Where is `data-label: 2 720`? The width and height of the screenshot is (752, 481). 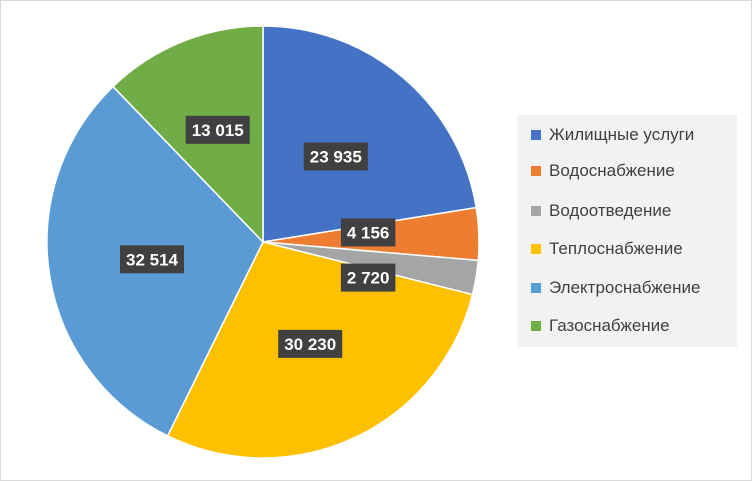
data-label: 2 720 is located at coordinates (368, 277).